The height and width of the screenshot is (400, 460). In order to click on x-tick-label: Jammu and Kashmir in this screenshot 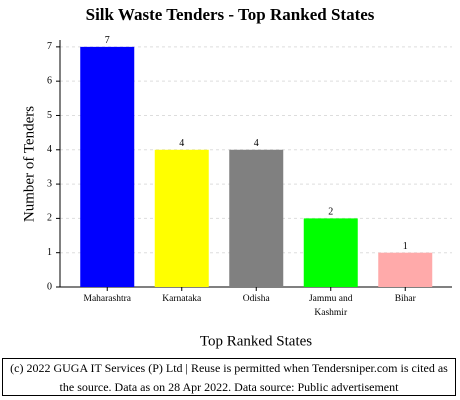, I will do `click(330, 306)`.